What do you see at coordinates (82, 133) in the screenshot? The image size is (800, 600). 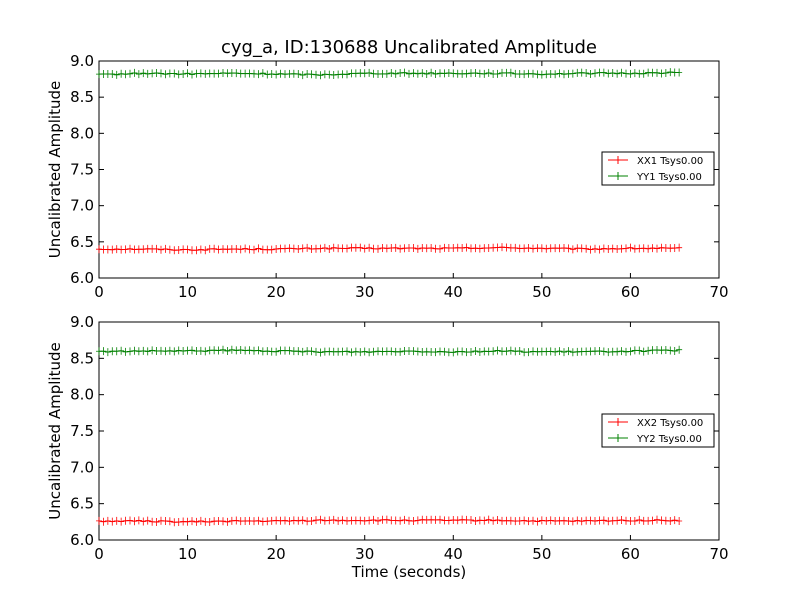 I see `y-tick-label: 8.0` at bounding box center [82, 133].